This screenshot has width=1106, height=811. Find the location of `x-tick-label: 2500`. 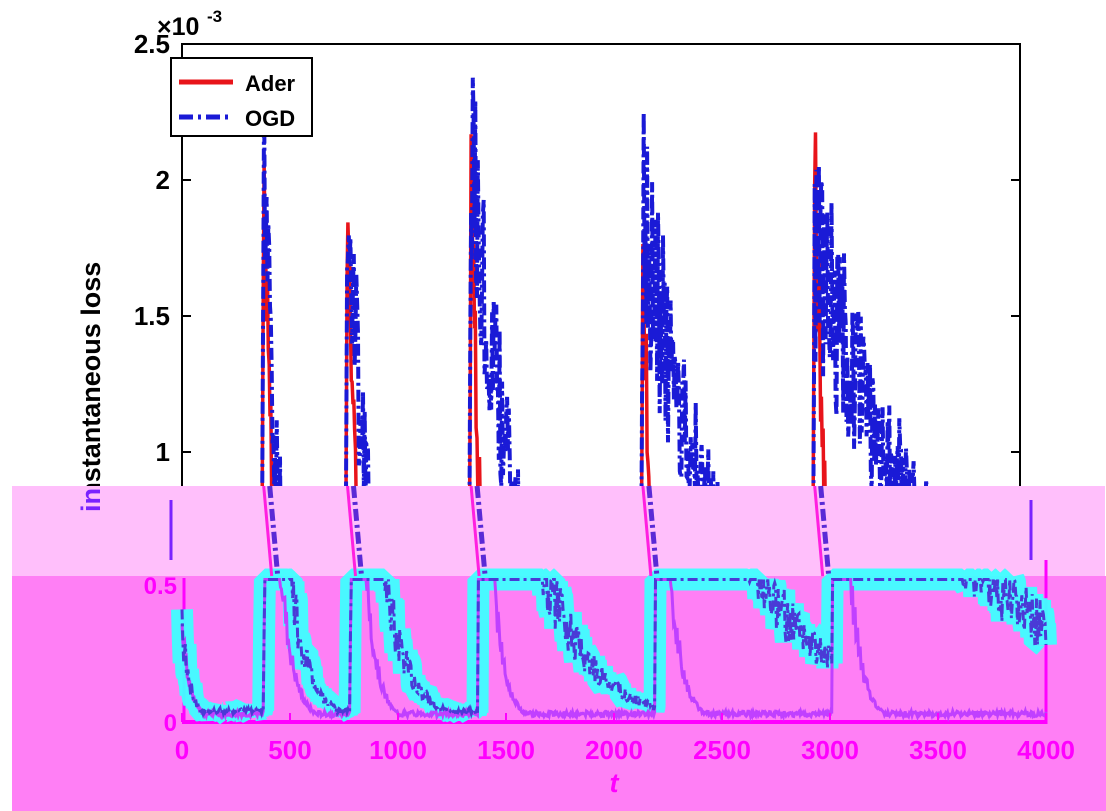

x-tick-label: 2500 is located at coordinates (722, 750).